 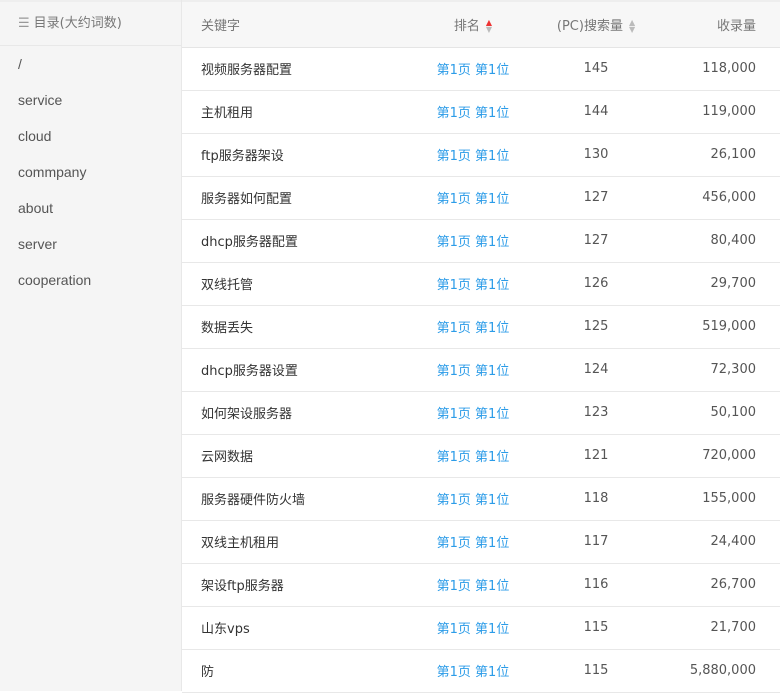 I want to click on sidebar-item: about, so click(x=36, y=208).